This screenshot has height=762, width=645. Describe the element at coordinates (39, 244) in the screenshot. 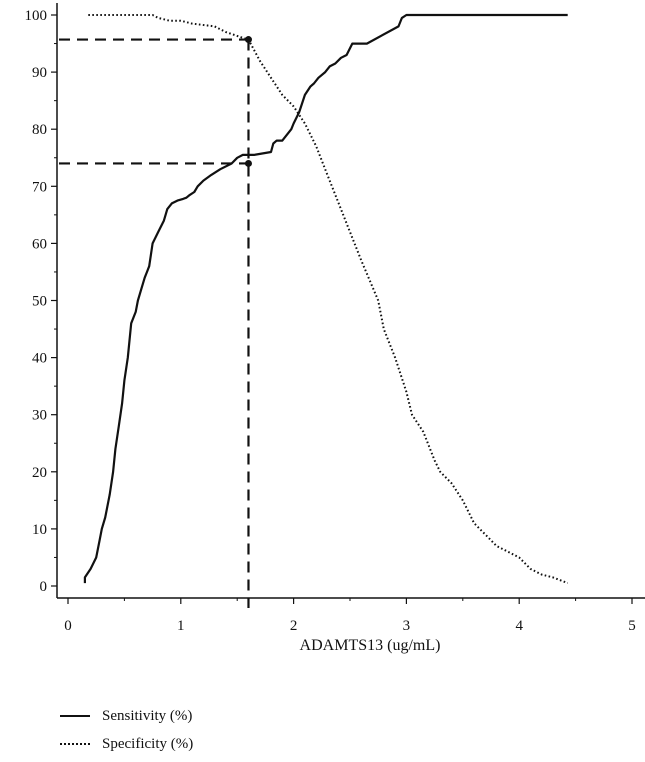

I see `y-tick-label: 60` at that location.